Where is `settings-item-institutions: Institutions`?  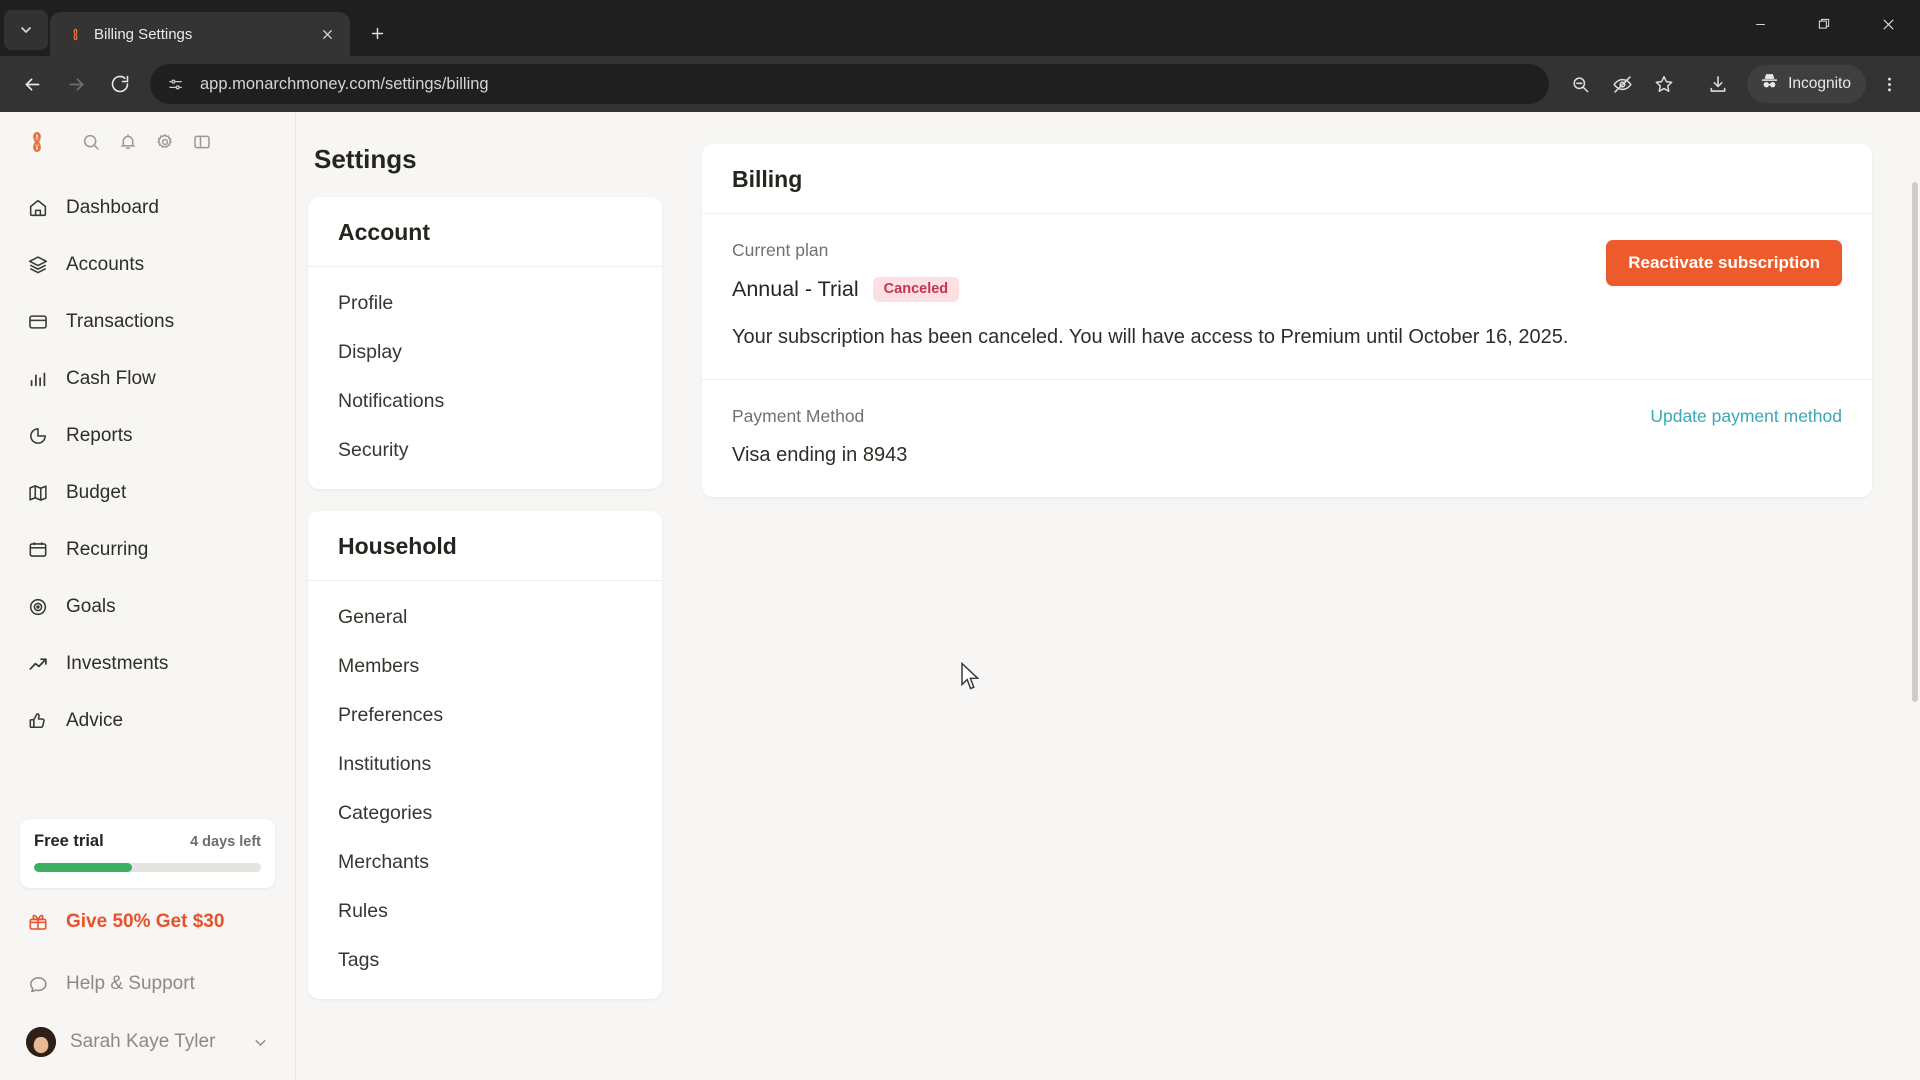
settings-item-institutions: Institutions is located at coordinates (385, 764).